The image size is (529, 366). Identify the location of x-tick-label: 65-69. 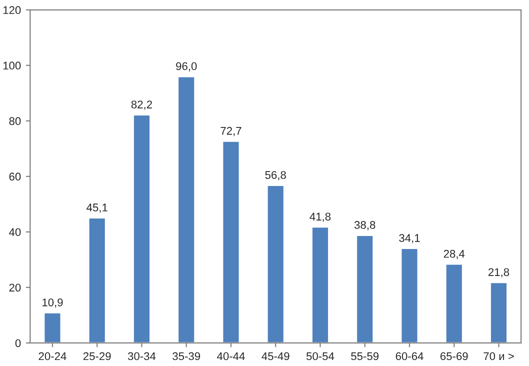
(454, 356).